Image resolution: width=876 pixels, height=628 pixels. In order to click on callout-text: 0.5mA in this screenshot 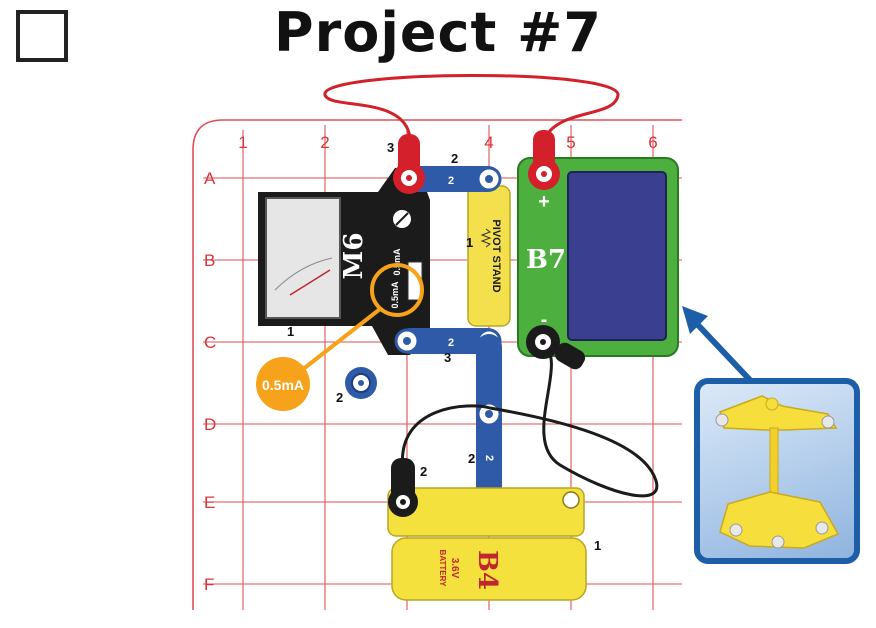, I will do `click(283, 385)`.